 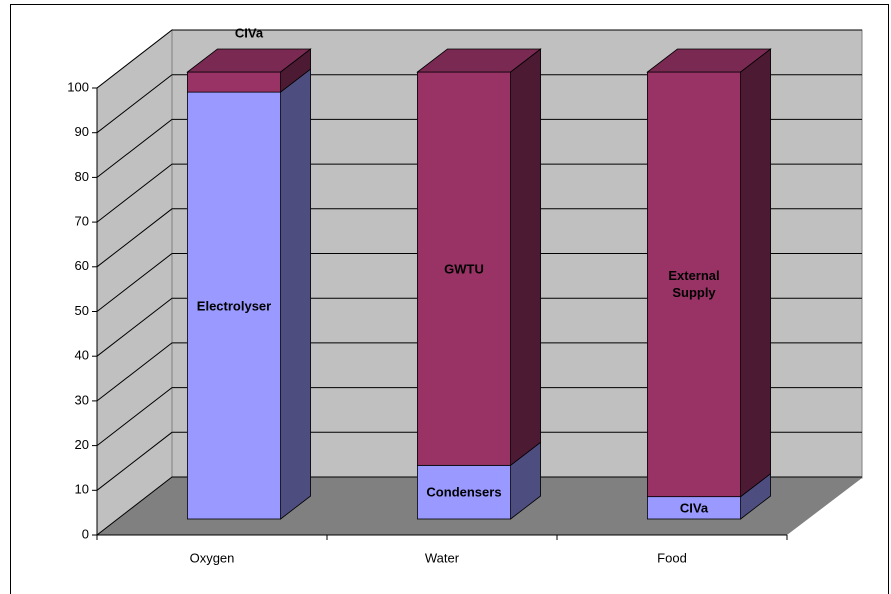 What do you see at coordinates (82, 355) in the screenshot?
I see `y-tick-label: 40` at bounding box center [82, 355].